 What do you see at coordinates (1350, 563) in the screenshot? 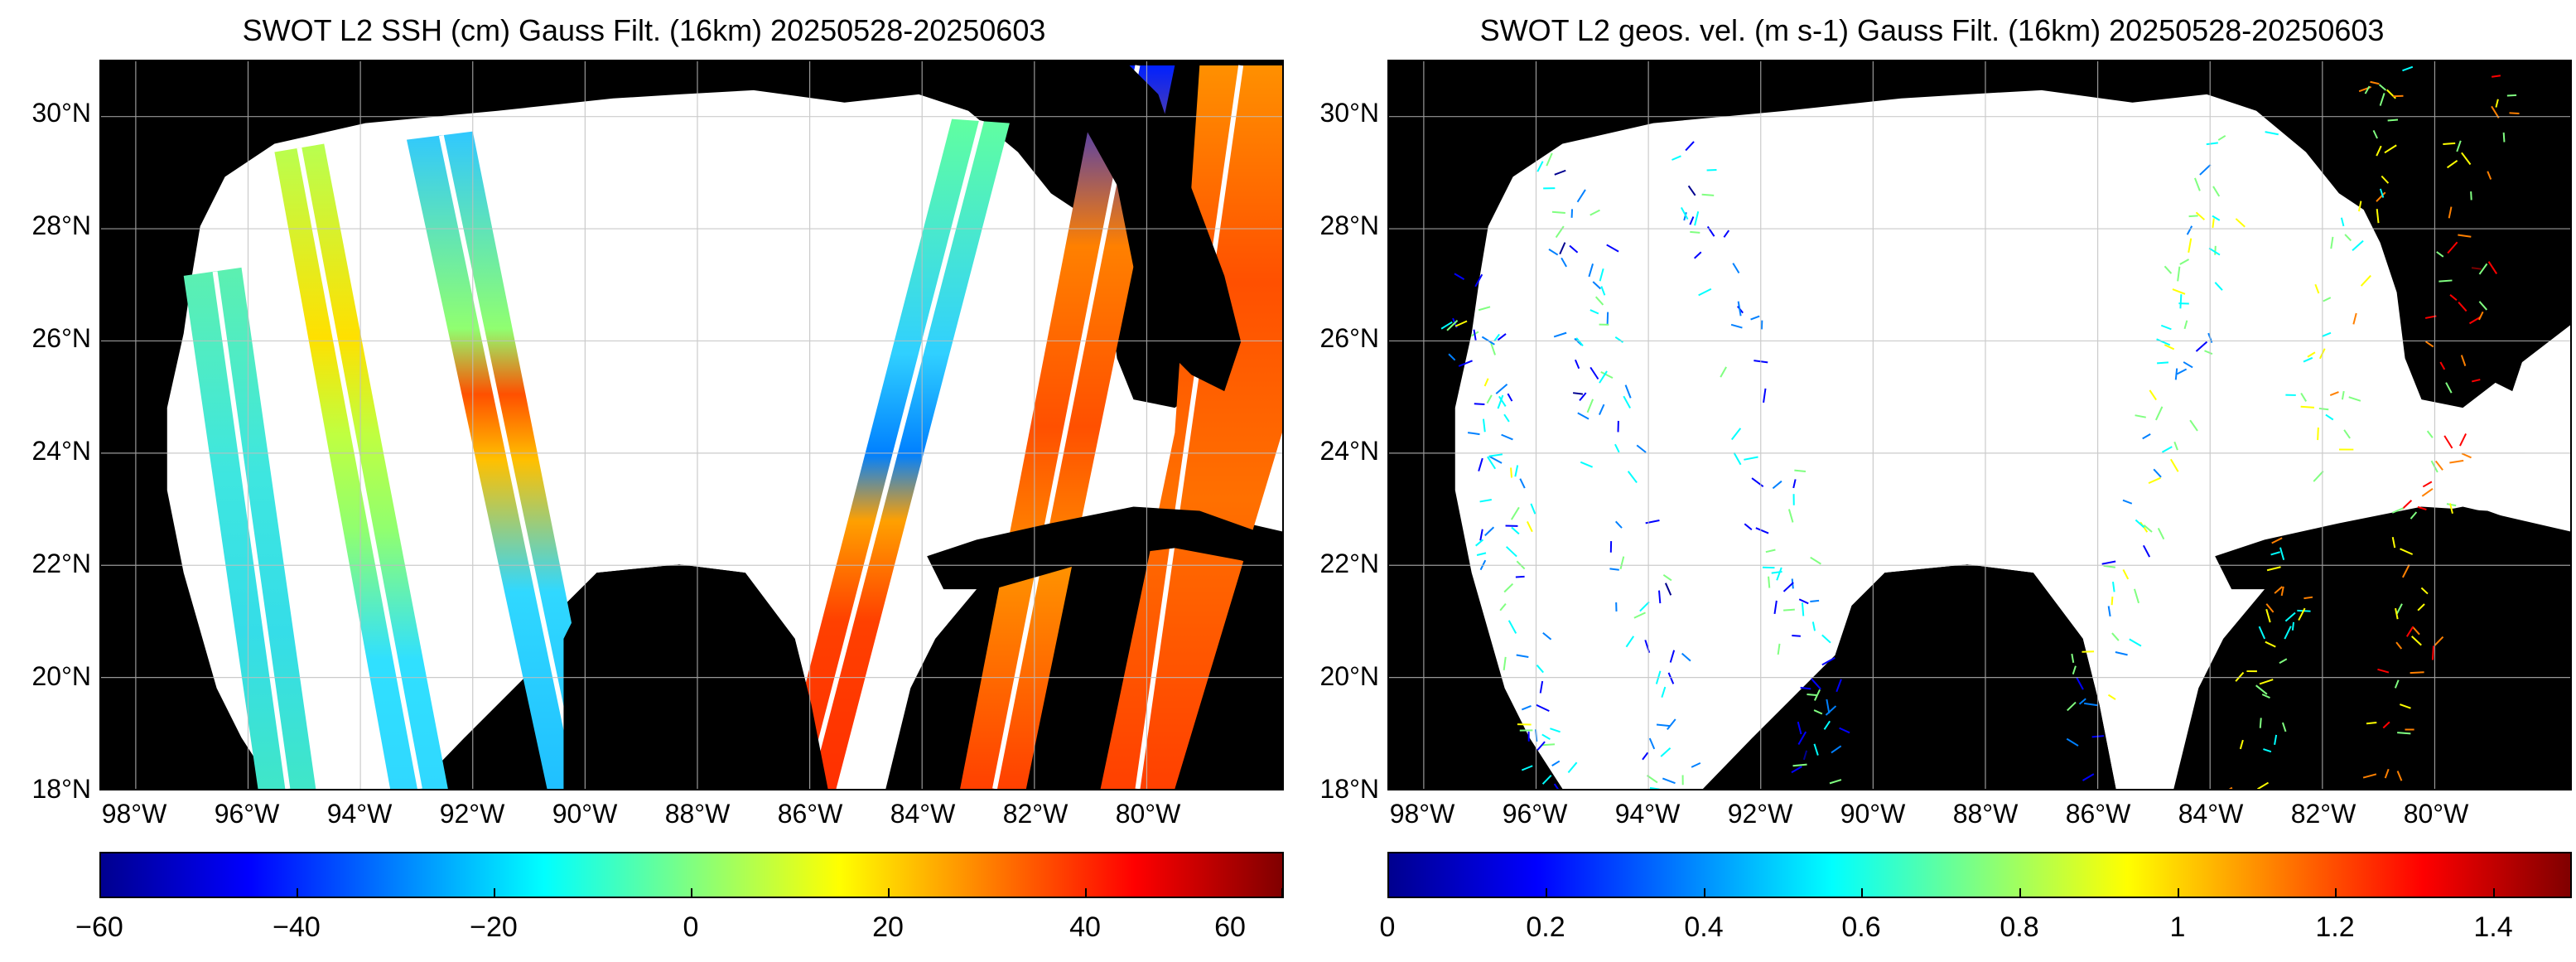
I see `lat-label: 22°N` at bounding box center [1350, 563].